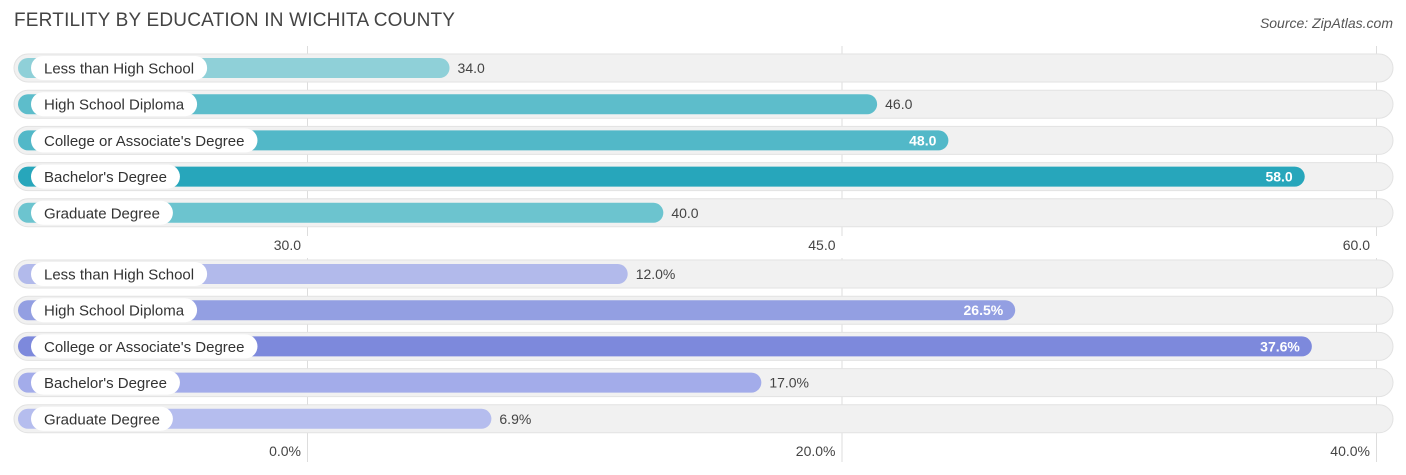  What do you see at coordinates (1278, 177) in the screenshot?
I see `value-label: 58.0` at bounding box center [1278, 177].